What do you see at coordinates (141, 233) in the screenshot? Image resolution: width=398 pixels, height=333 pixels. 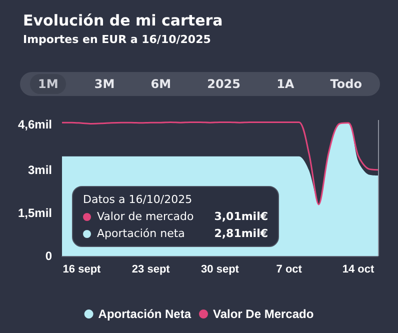 I see `annotation: Aportación neta` at bounding box center [141, 233].